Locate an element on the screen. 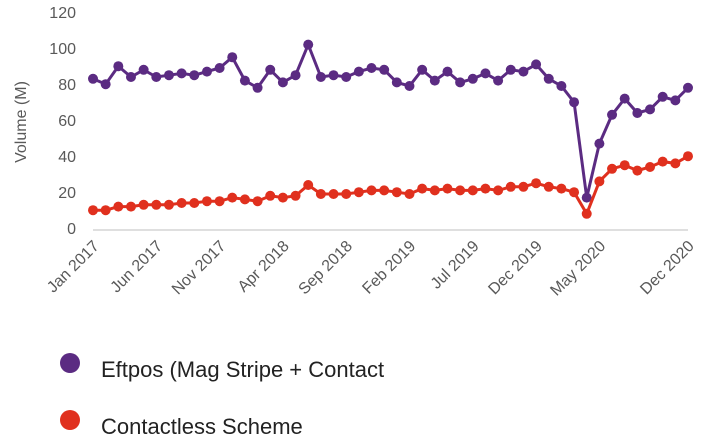 The image size is (707, 439). x-tick-label: Dec 2020 is located at coordinates (667, 268).